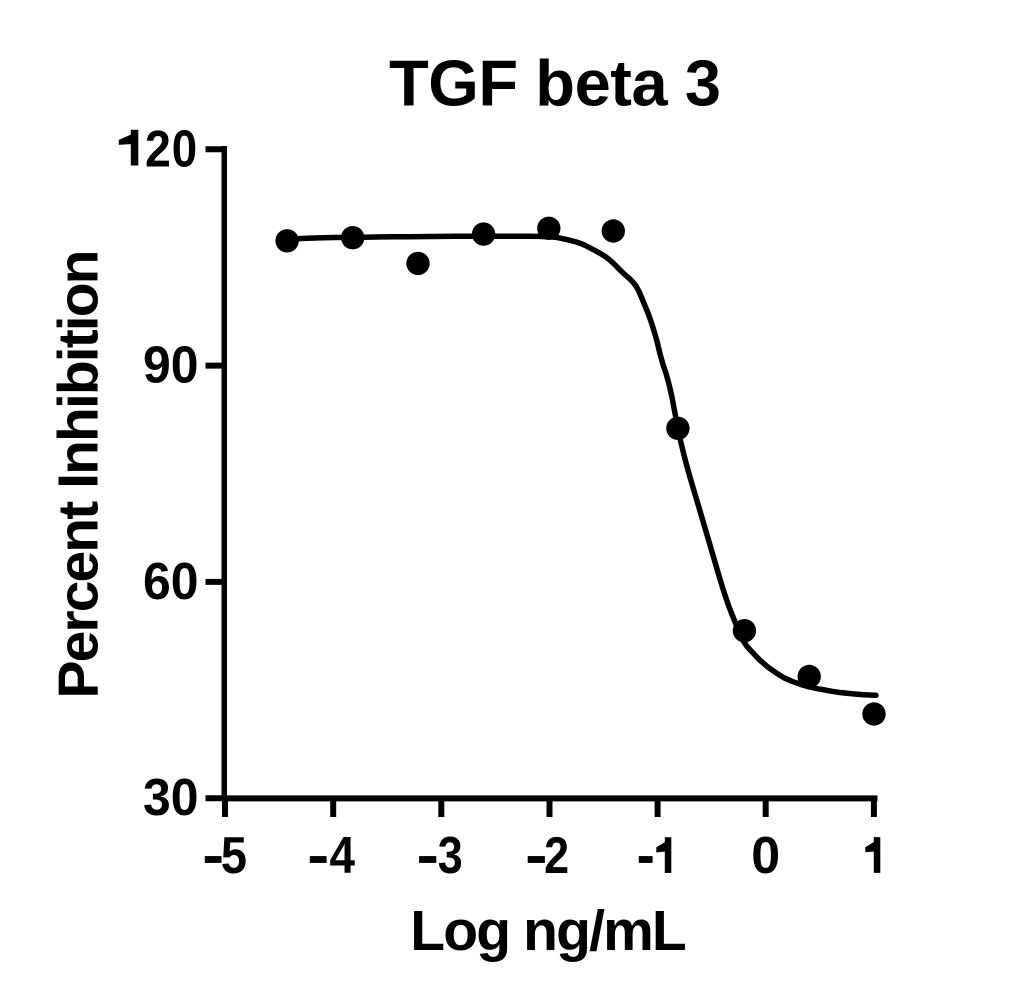 This screenshot has width=1024, height=1007. I want to click on svg-text: 4, so click(343, 856).